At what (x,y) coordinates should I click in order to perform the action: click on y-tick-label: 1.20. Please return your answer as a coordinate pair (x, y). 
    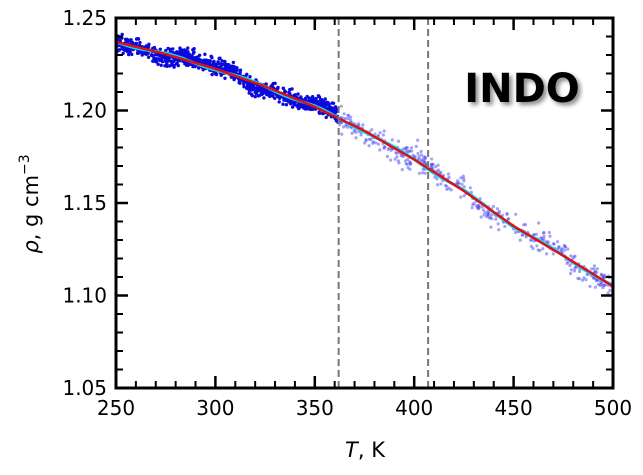
    Looking at the image, I should click on (84, 111).